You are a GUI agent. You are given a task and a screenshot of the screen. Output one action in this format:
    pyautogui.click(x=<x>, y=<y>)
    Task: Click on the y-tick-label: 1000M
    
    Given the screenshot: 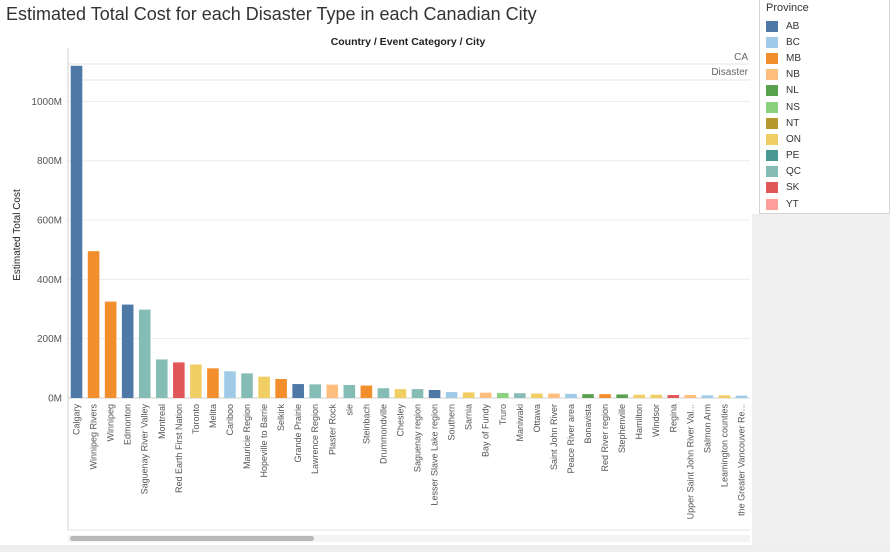 What is the action you would take?
    pyautogui.click(x=46, y=102)
    